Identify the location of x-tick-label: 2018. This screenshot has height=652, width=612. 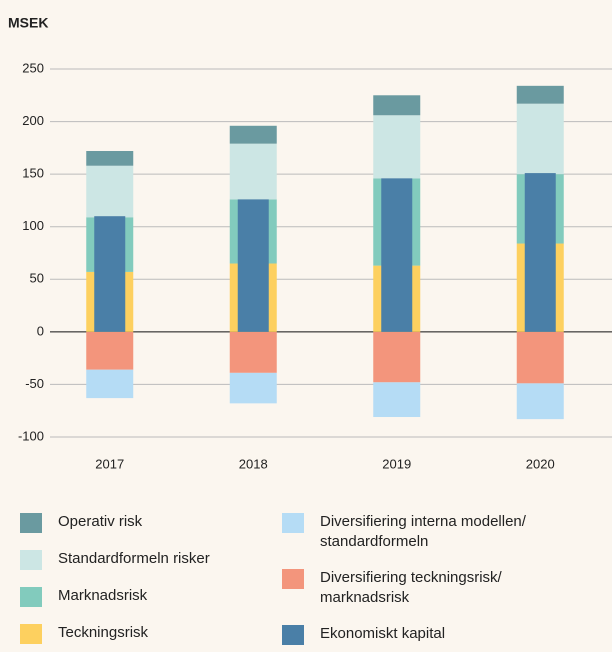
(253, 463).